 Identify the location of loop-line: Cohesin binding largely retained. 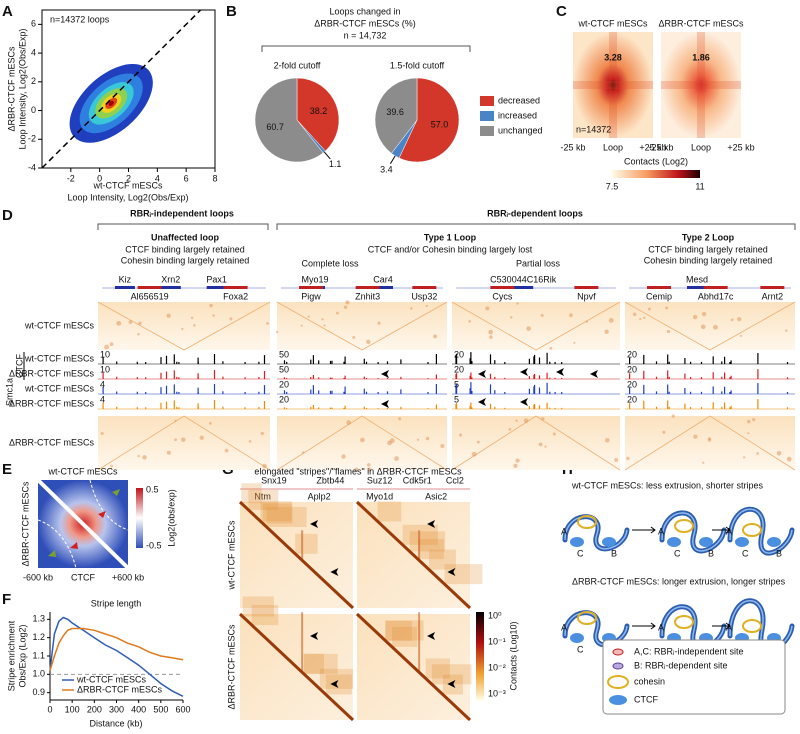
(185, 260).